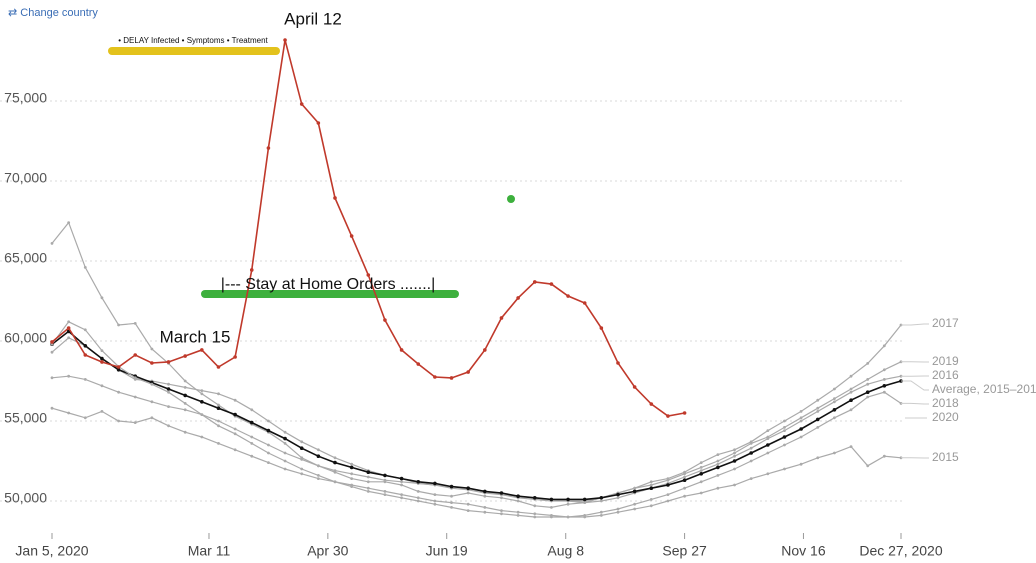  Describe the element at coordinates (684, 551) in the screenshot. I see `x-tick-label: Sep 27` at that location.